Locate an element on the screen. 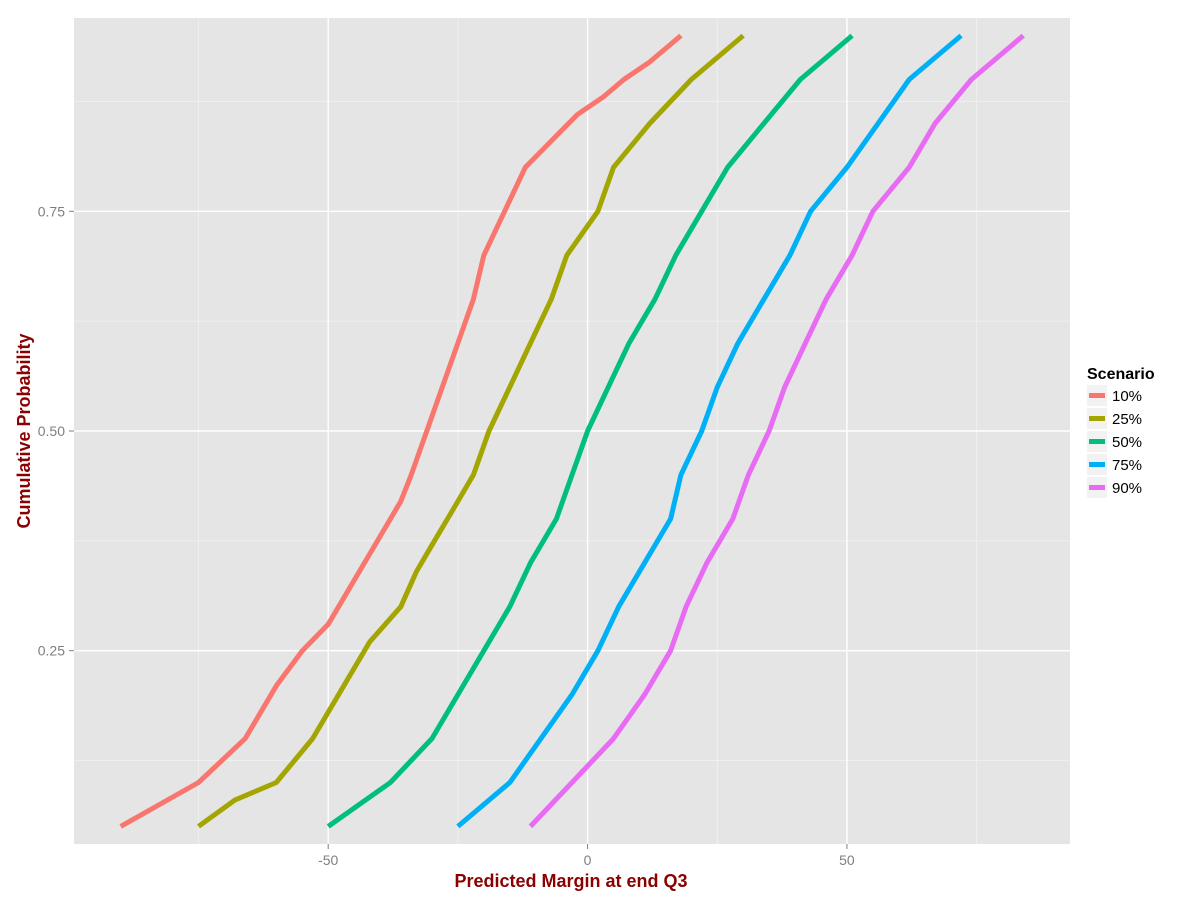  legend: Scenario 10% 25% 50% 75% 90% is located at coordinates (1121, 432).